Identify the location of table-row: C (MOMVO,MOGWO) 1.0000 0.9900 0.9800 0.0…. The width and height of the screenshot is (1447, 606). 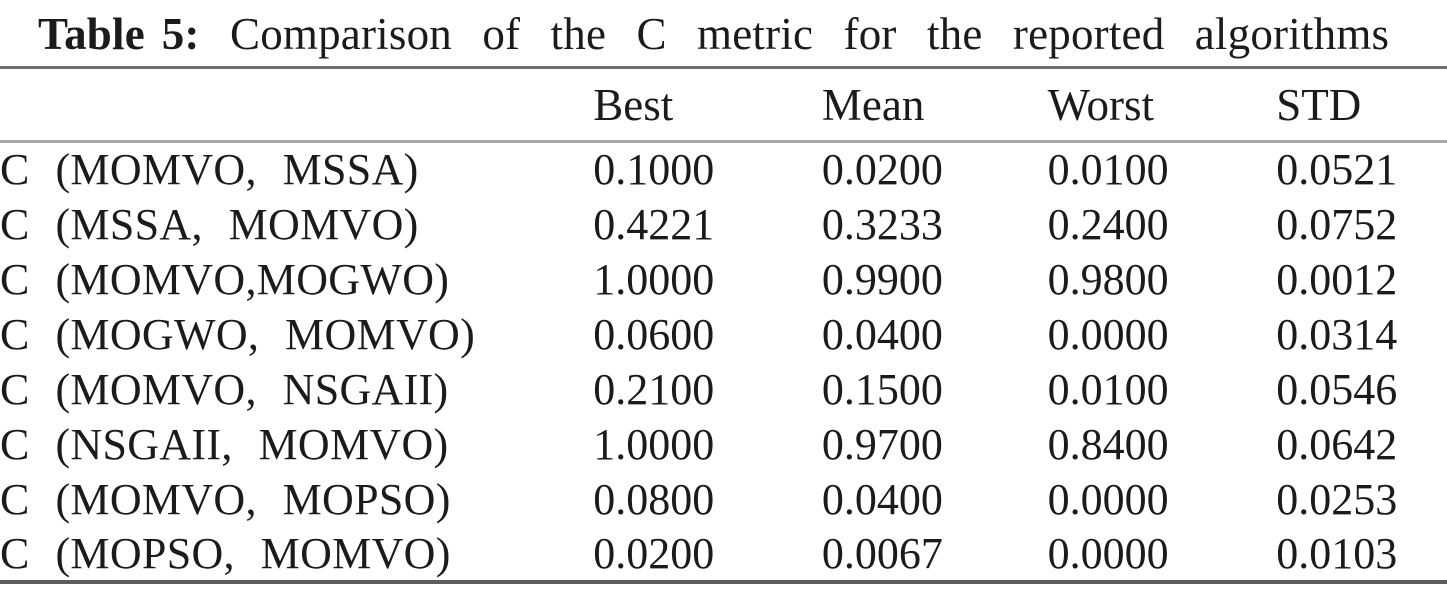
(723, 279).